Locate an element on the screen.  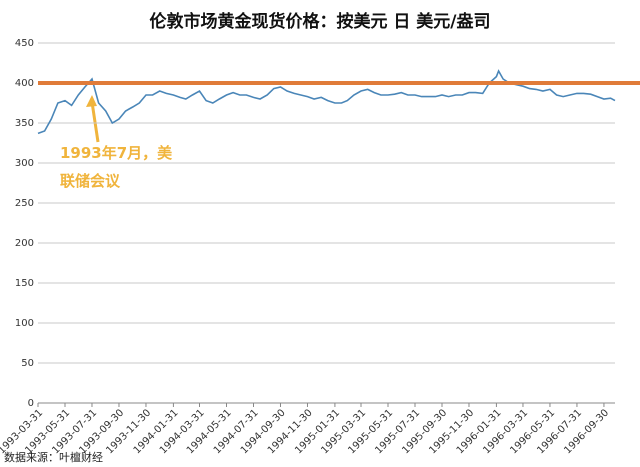
y-tick-label: 450 is located at coordinates (24, 43).